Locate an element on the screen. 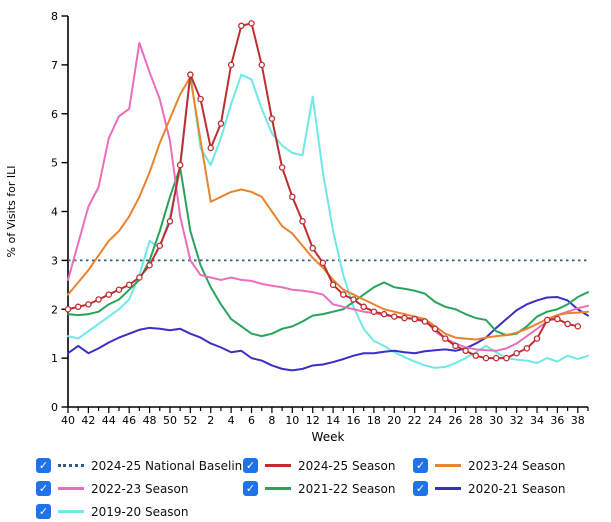  legend-checkbox-2024-25-national-baseline: ✓ is located at coordinates (43, 465).